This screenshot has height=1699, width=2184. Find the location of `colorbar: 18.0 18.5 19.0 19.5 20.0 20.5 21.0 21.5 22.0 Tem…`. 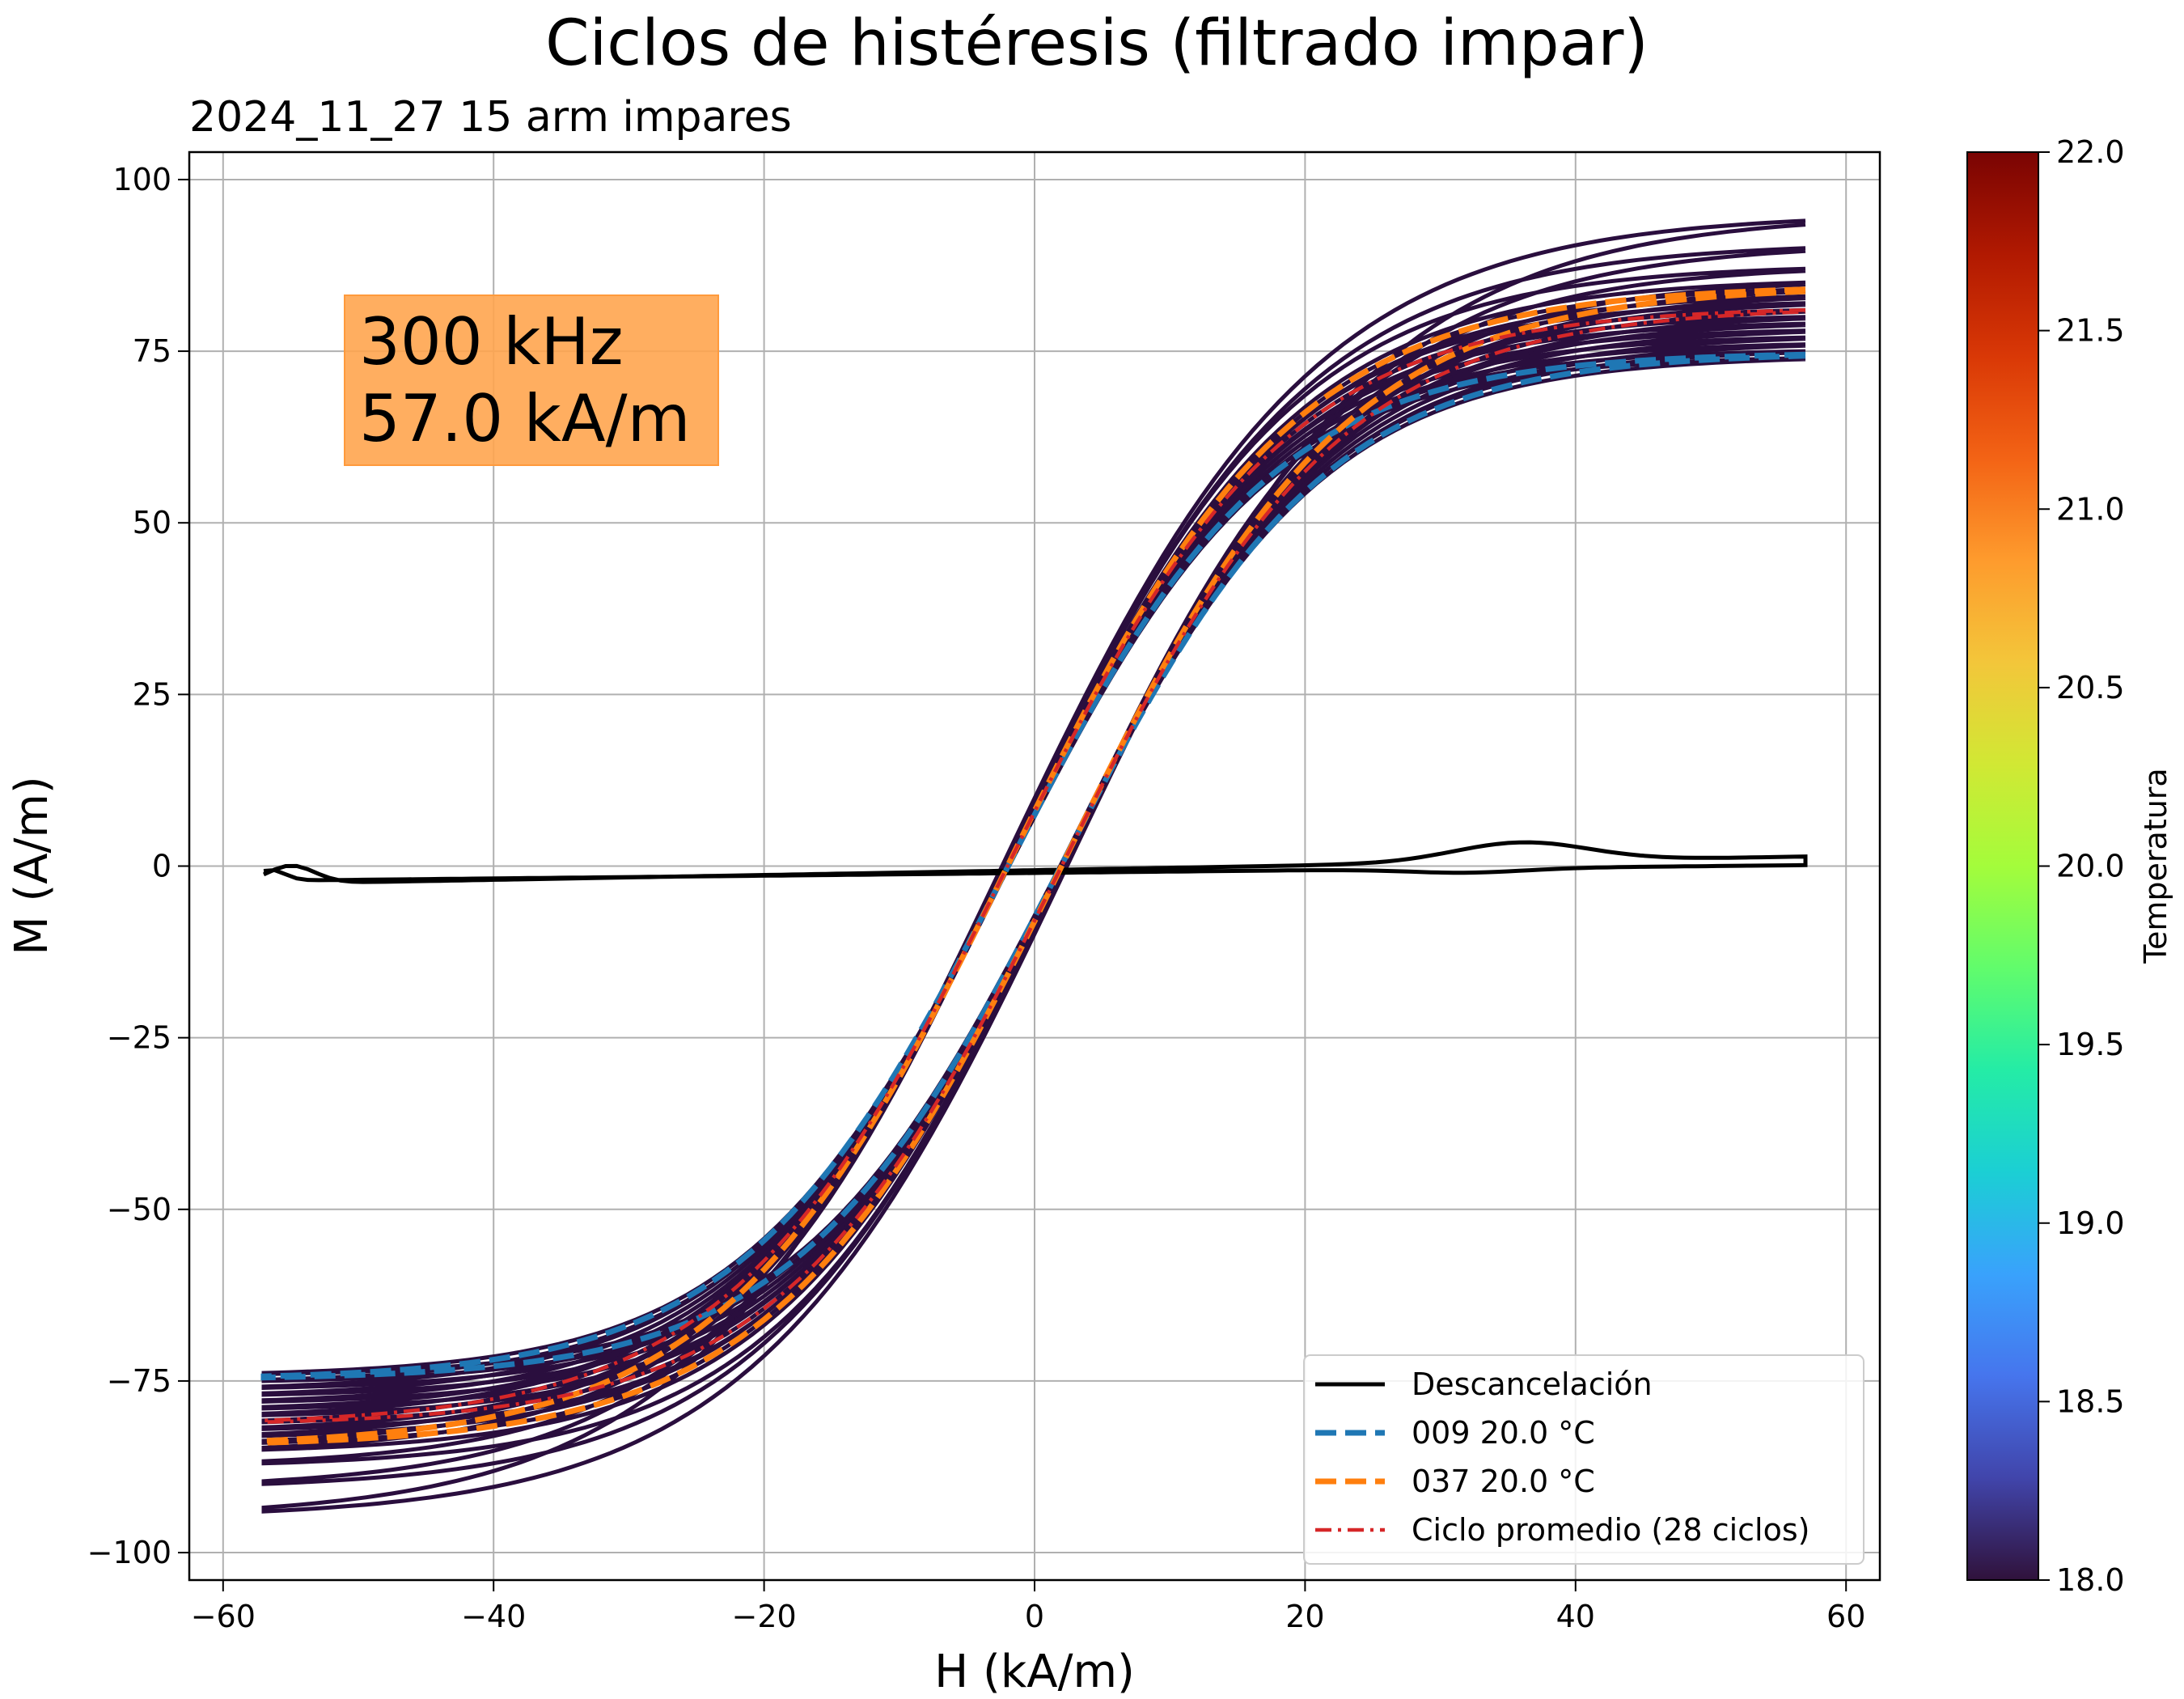

colorbar: 18.0 18.5 19.0 19.5 20.0 20.5 21.0 21.5 22.0 Tem… is located at coordinates (2069, 866).